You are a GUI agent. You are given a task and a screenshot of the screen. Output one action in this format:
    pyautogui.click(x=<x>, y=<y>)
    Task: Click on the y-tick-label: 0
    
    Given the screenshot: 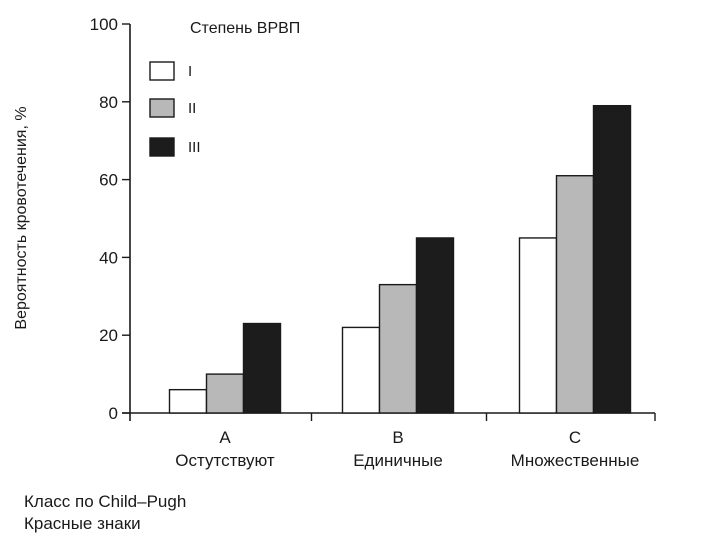 What is the action you would take?
    pyautogui.click(x=113, y=413)
    